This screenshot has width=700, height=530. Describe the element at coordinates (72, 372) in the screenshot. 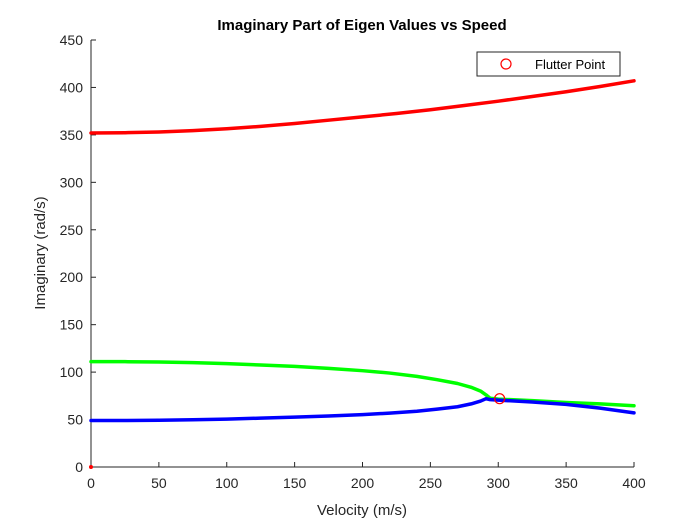

I see `y-tick-label: 100` at that location.